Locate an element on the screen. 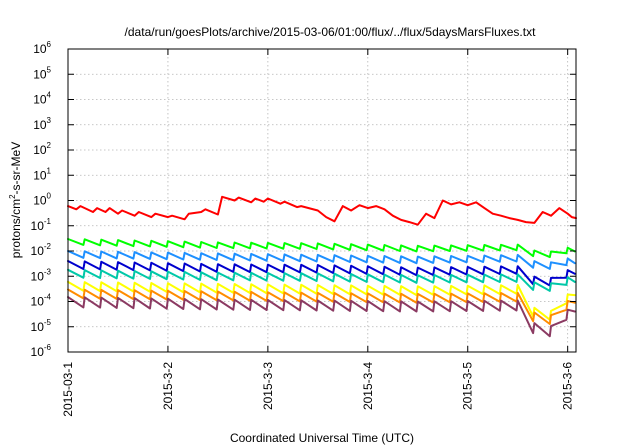 Image resolution: width=640 pixels, height=448 pixels. y-tick-label: 10⁴ is located at coordinates (42, 99).